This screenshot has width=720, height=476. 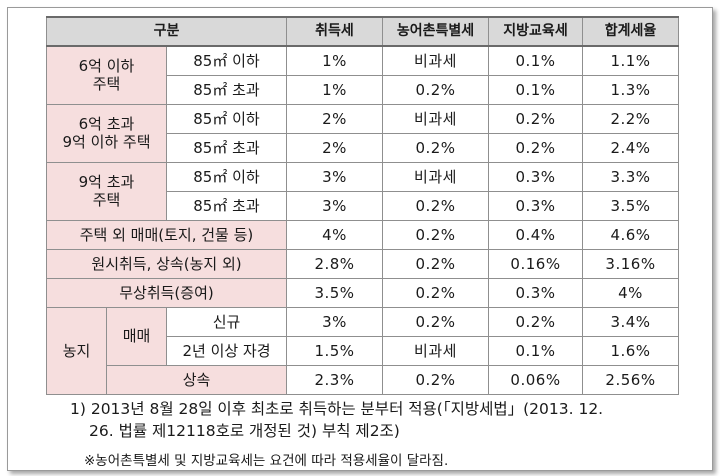 What do you see at coordinates (535, 379) in the screenshot?
I see `local-education-tax-cell: 0.06%` at bounding box center [535, 379].